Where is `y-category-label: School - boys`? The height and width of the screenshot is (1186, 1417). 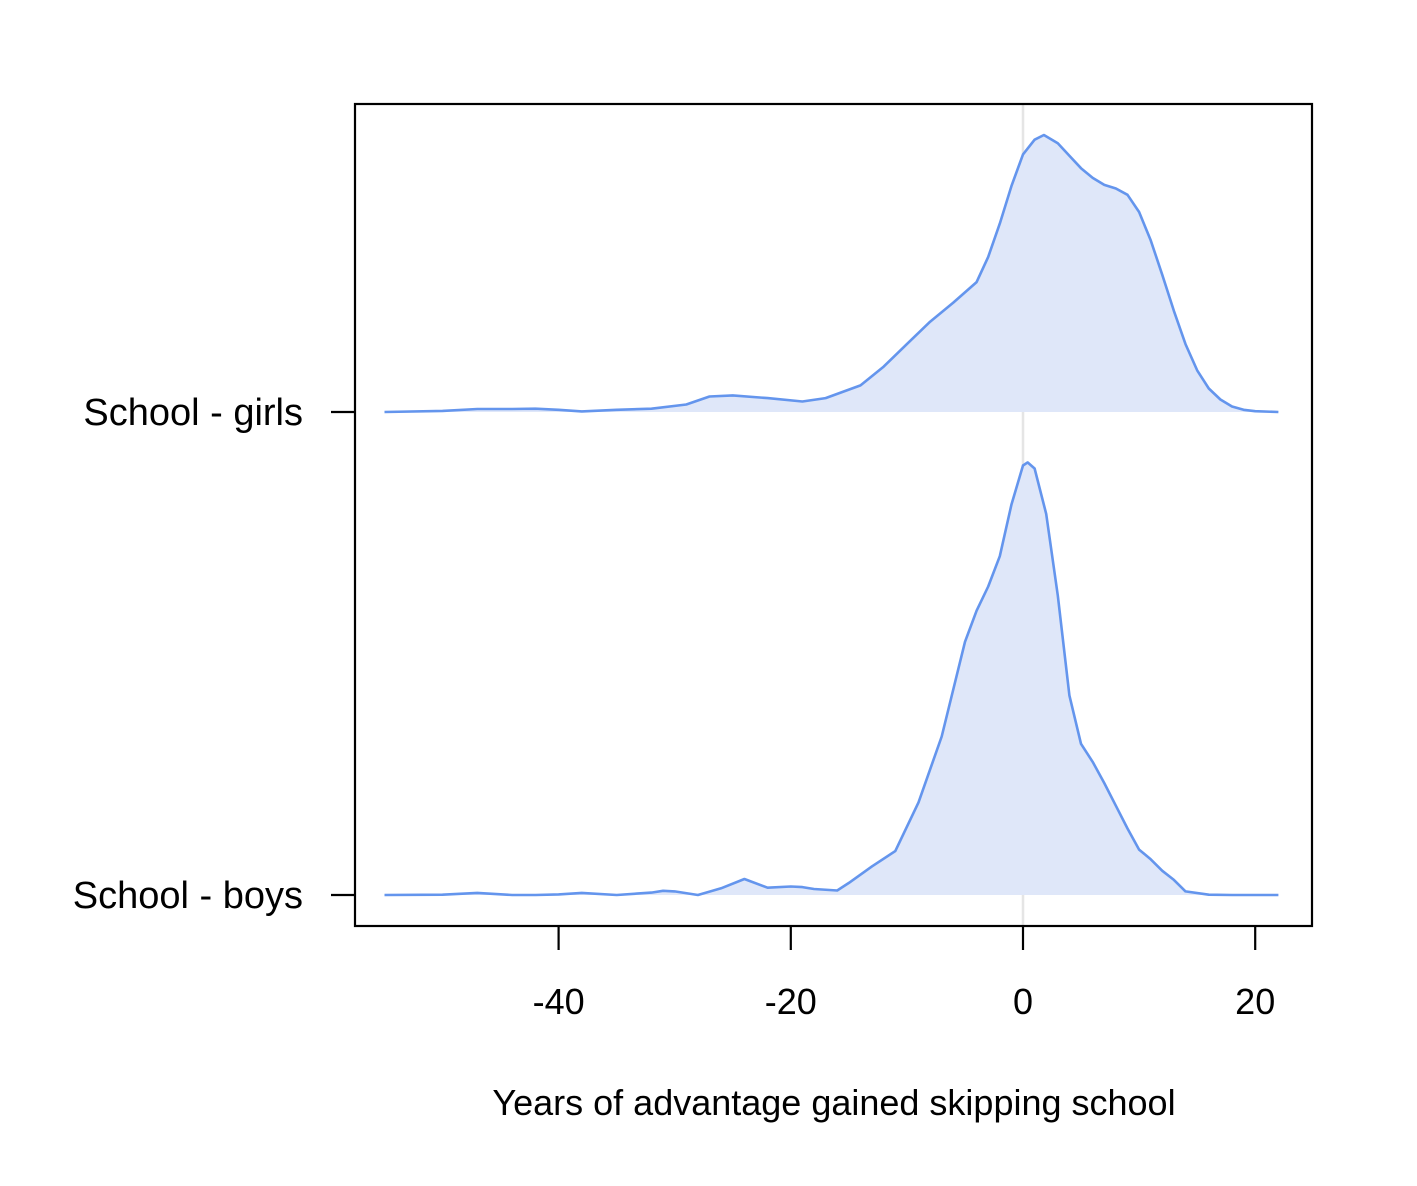 y-category-label: School - boys is located at coordinates (188, 896).